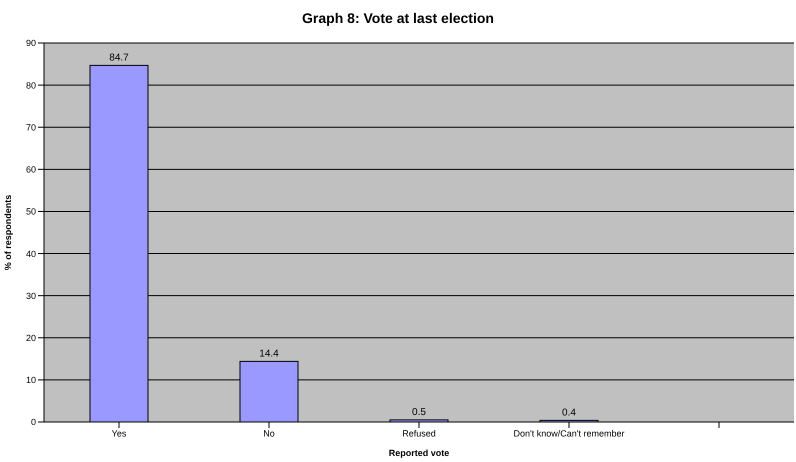  Describe the element at coordinates (31, 337) in the screenshot. I see `y-tick-label: 20` at that location.